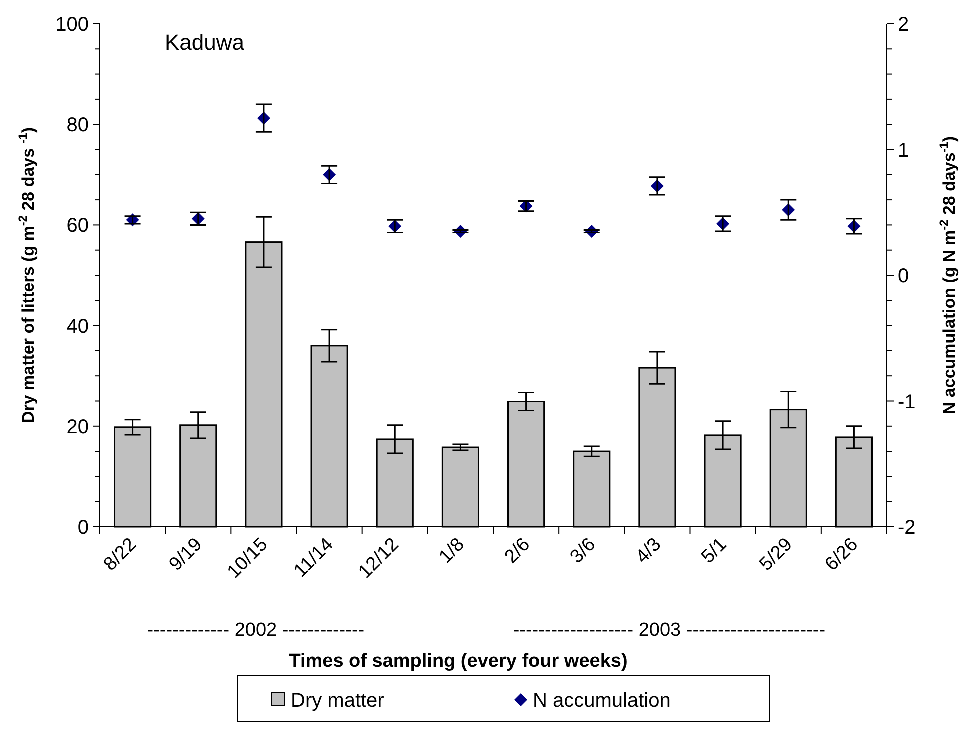 The width and height of the screenshot is (973, 737). Describe the element at coordinates (205, 42) in the screenshot. I see `chart-title: Kaduwa` at that location.